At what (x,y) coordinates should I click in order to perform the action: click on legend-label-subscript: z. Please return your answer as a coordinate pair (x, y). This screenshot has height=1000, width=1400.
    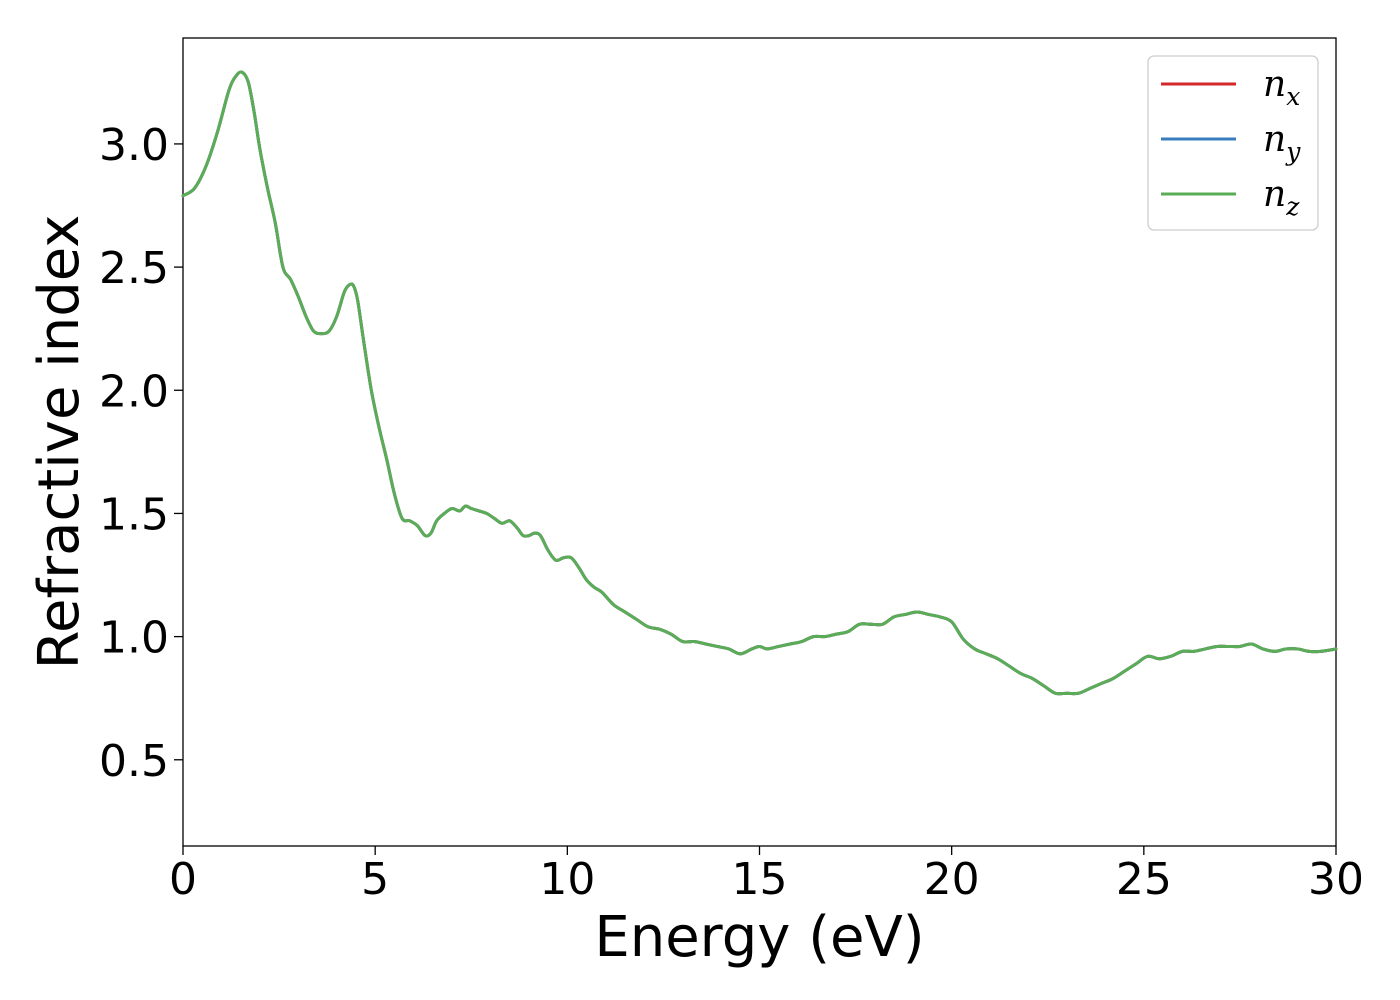
    Looking at the image, I should click on (1292, 206).